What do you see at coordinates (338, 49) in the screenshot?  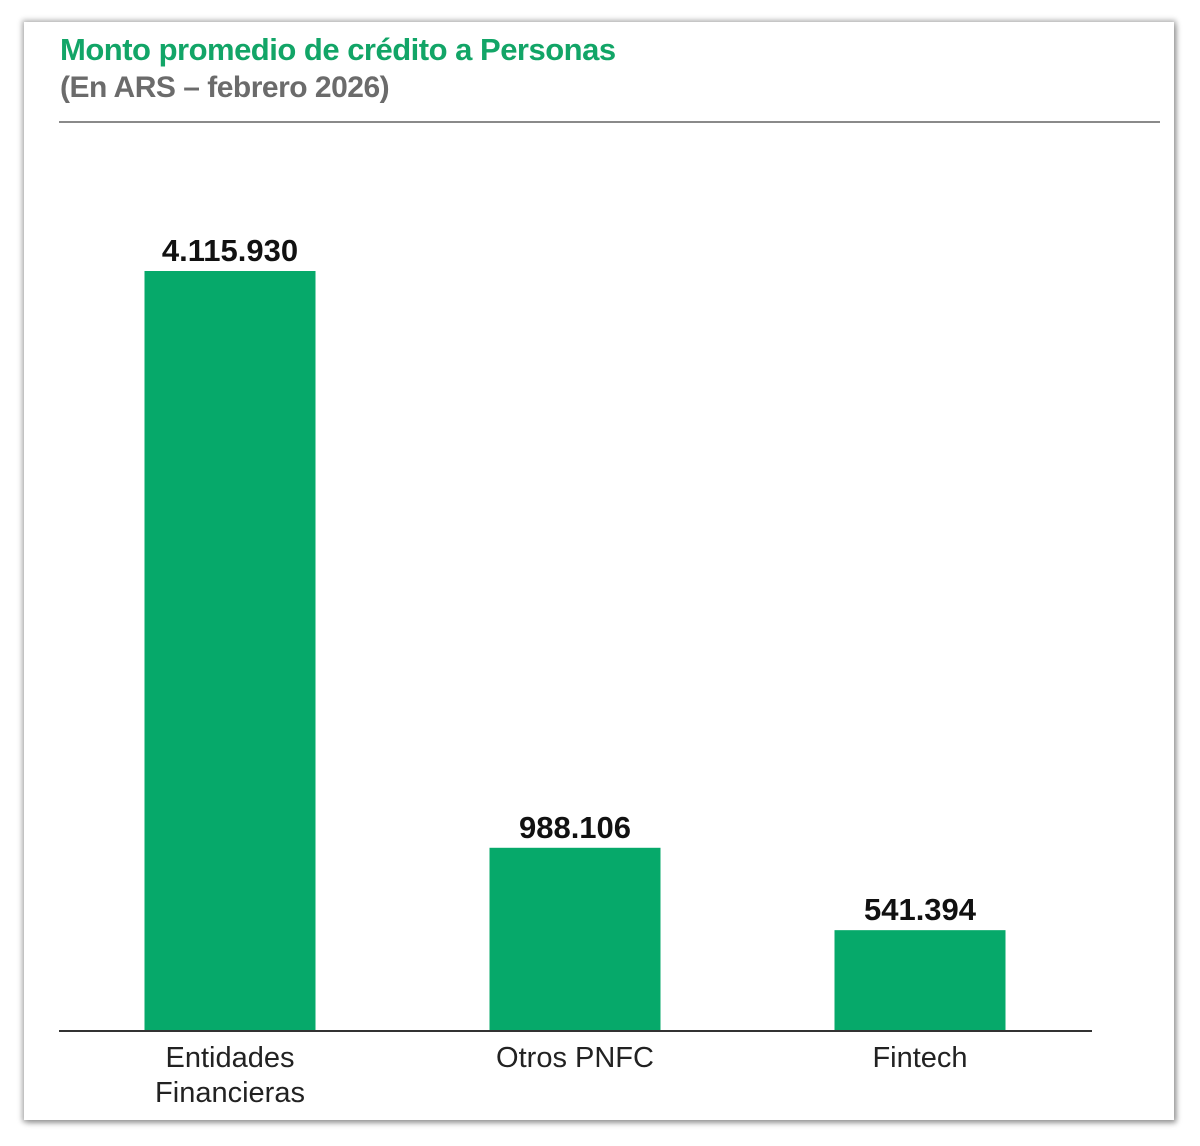 I see `chart-title: Monto promedio de crédito a Personas` at bounding box center [338, 49].